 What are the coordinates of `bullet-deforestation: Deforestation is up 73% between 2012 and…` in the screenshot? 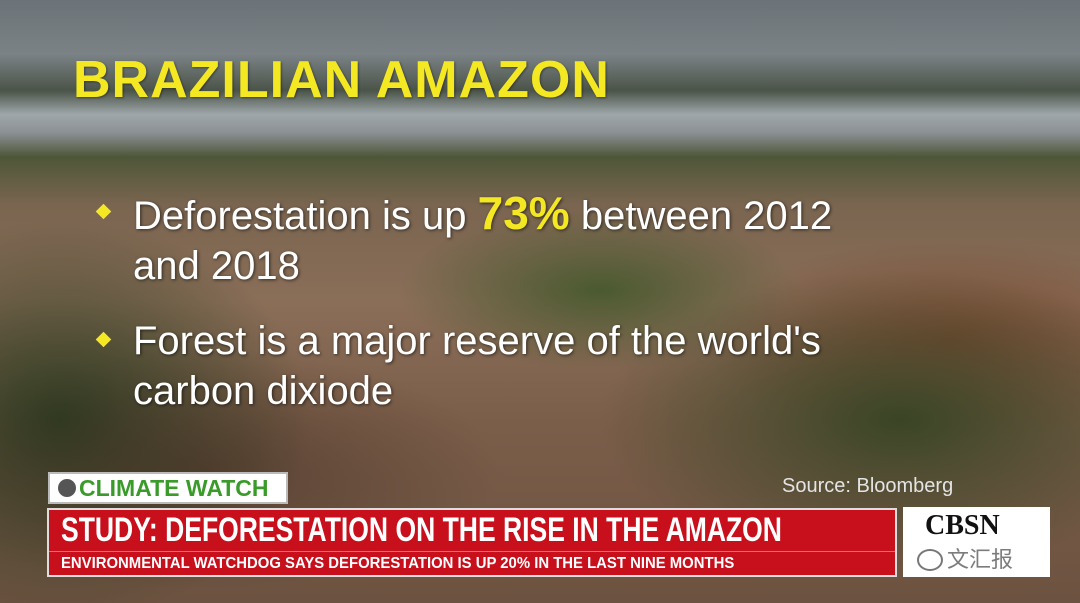 It's located at (494, 239).